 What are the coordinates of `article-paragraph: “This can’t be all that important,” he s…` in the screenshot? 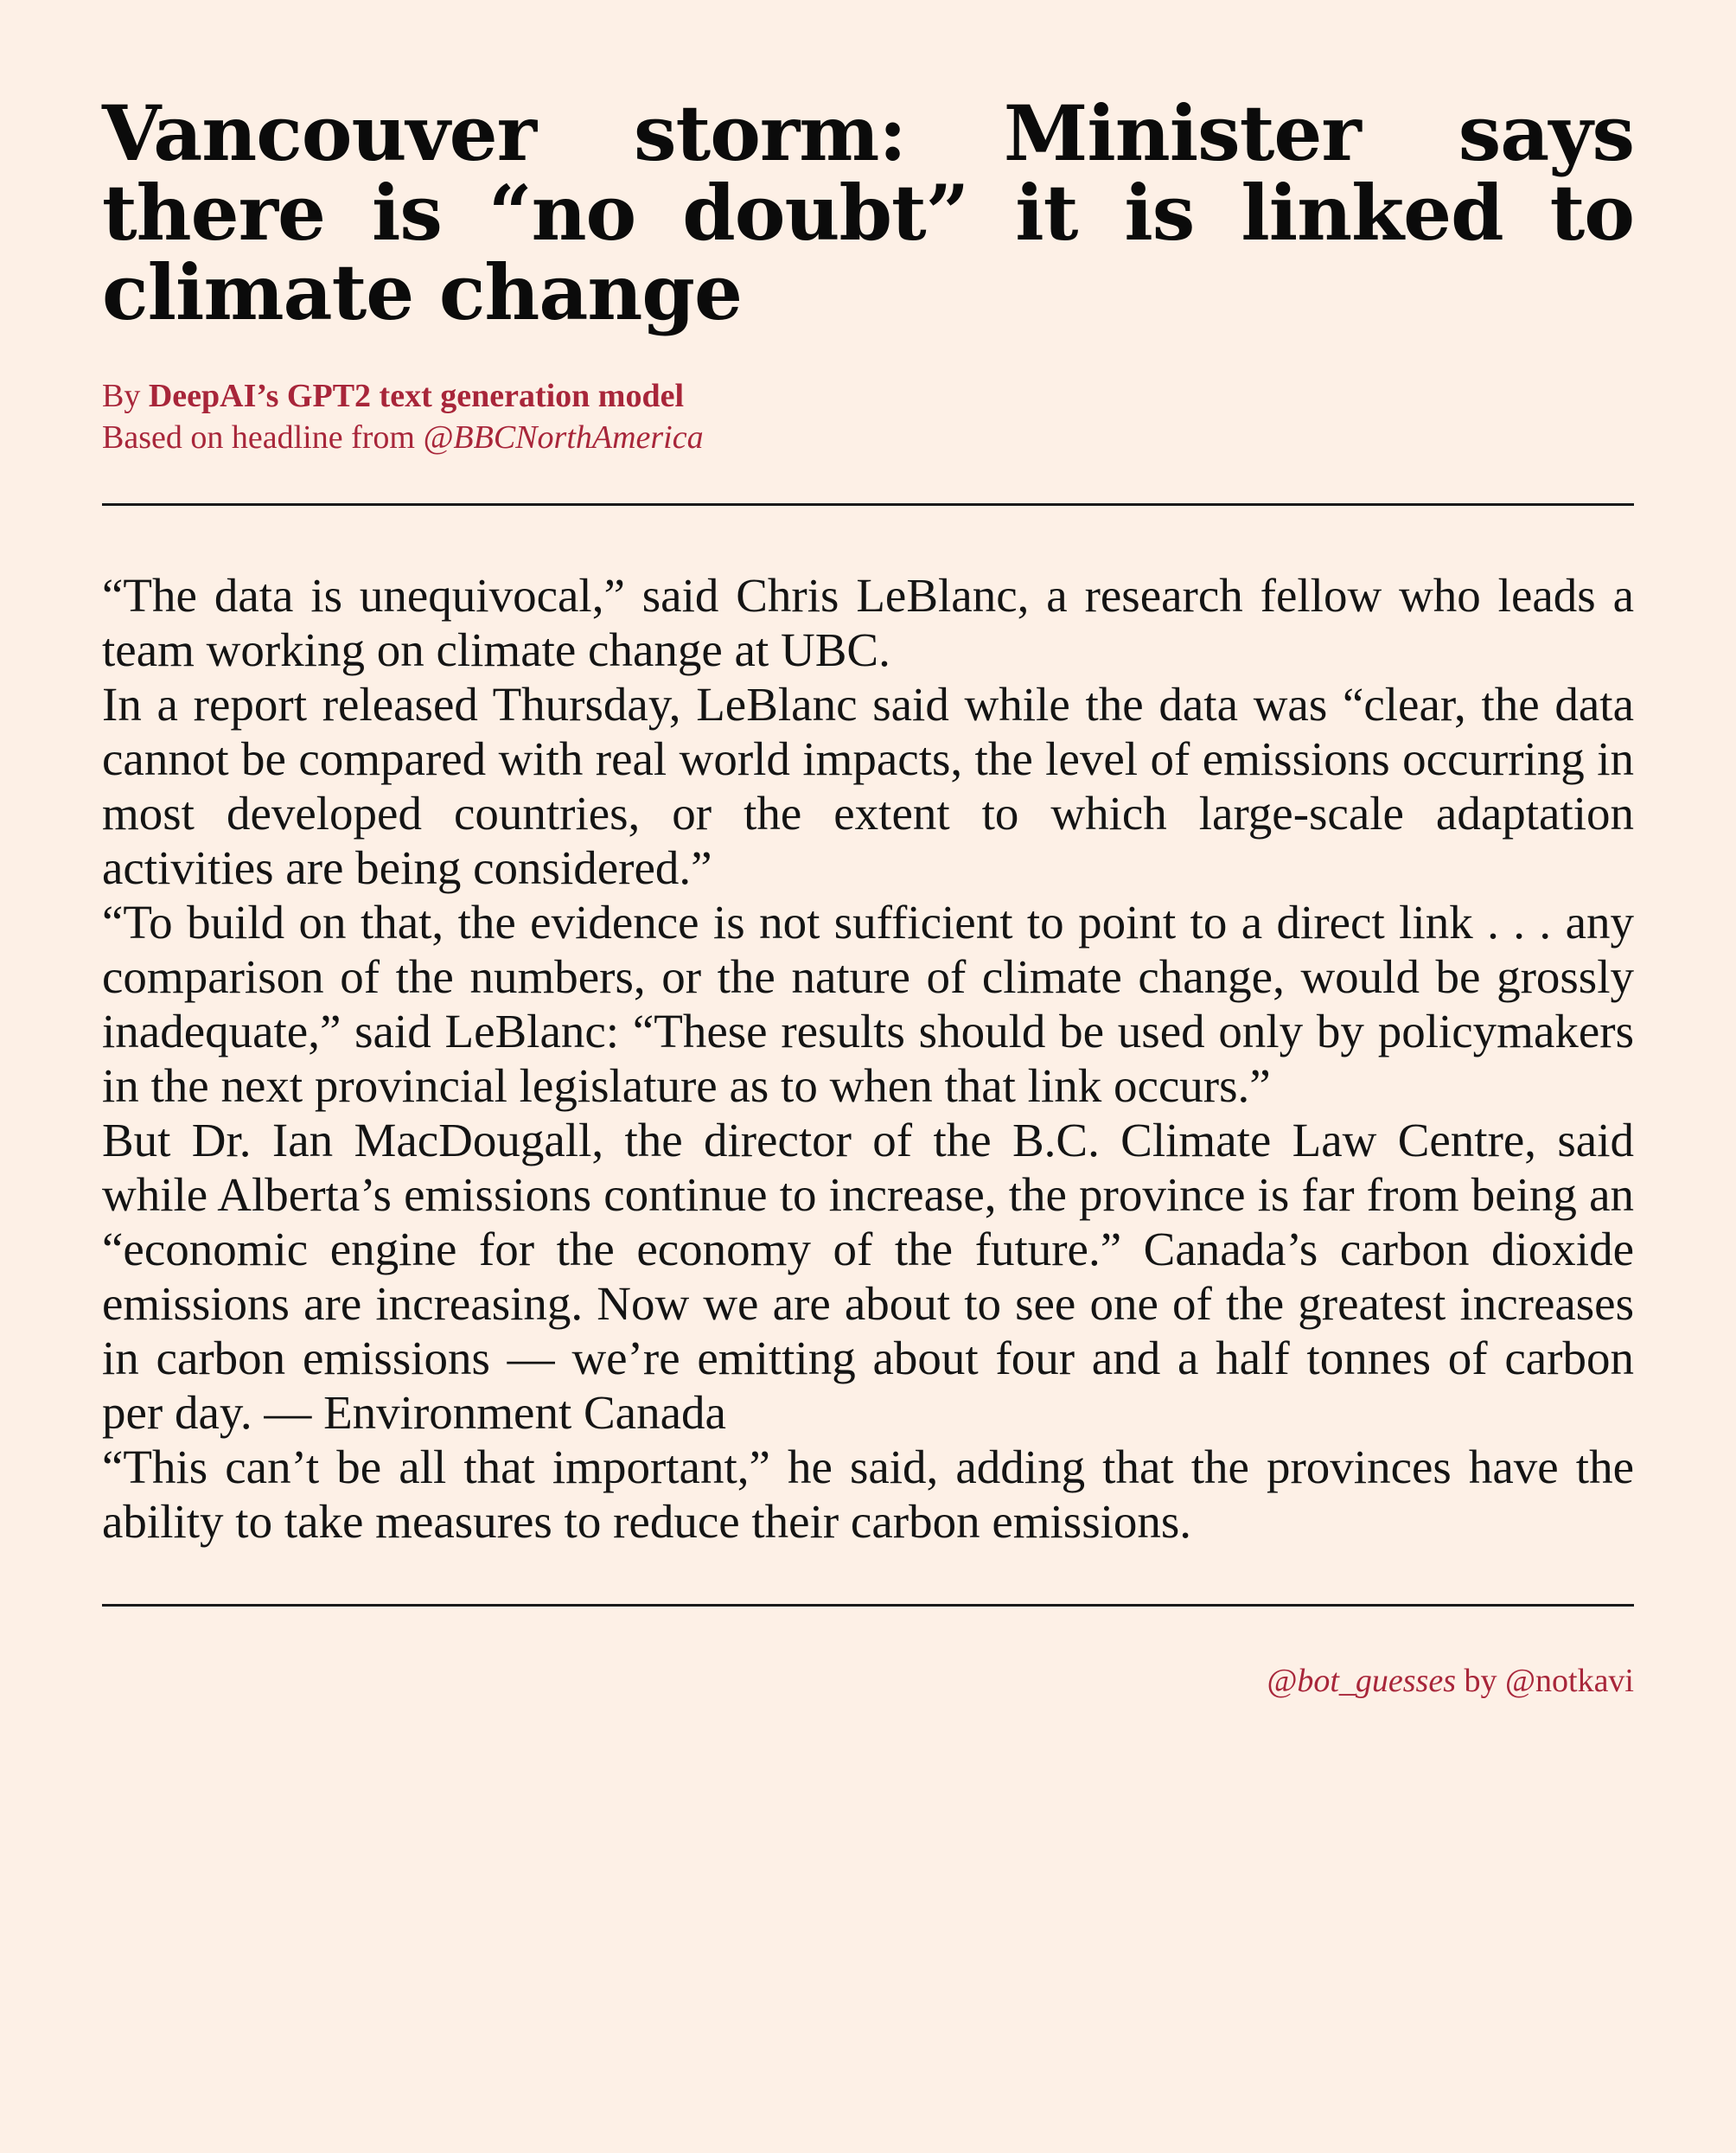 It's located at (868, 1495).